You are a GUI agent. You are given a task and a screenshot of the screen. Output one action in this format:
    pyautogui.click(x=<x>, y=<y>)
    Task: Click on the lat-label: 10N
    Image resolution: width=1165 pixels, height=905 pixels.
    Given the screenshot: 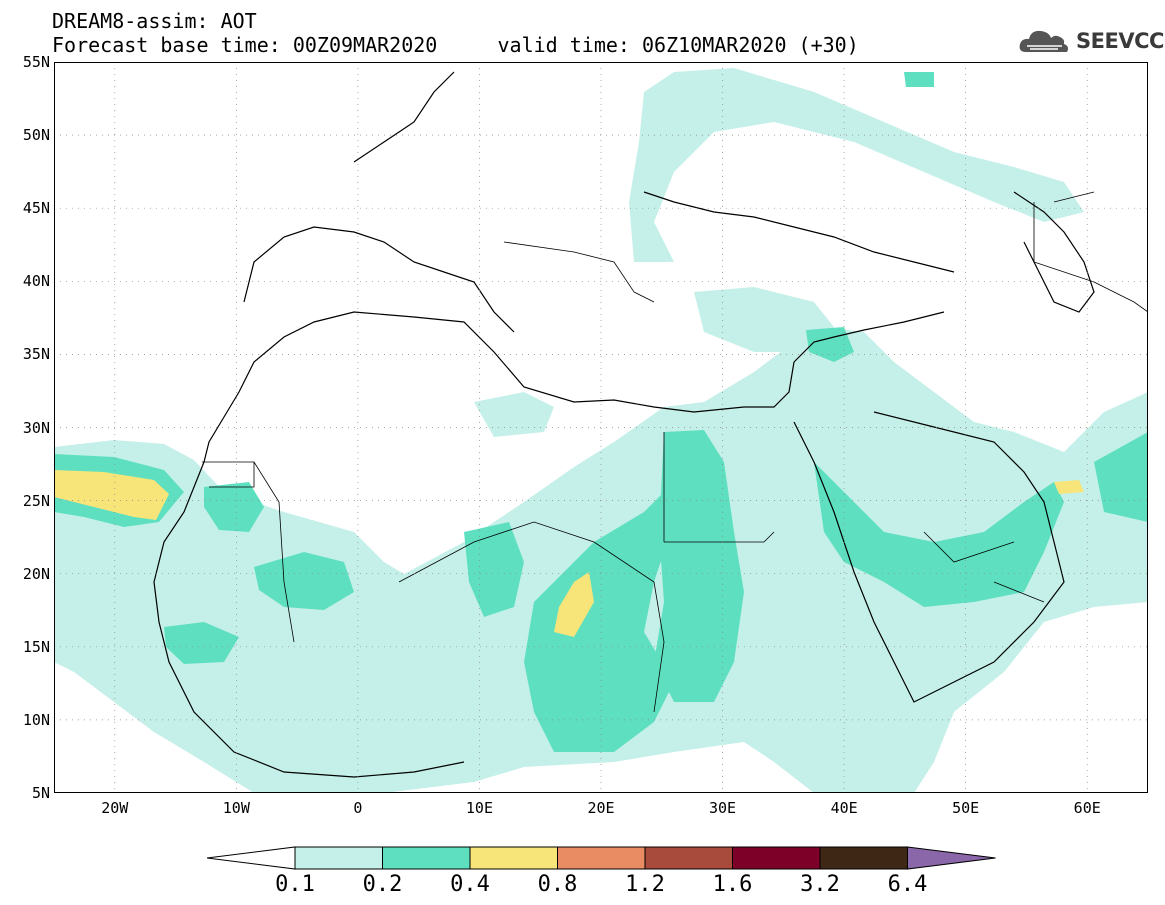 What is the action you would take?
    pyautogui.click(x=36, y=719)
    